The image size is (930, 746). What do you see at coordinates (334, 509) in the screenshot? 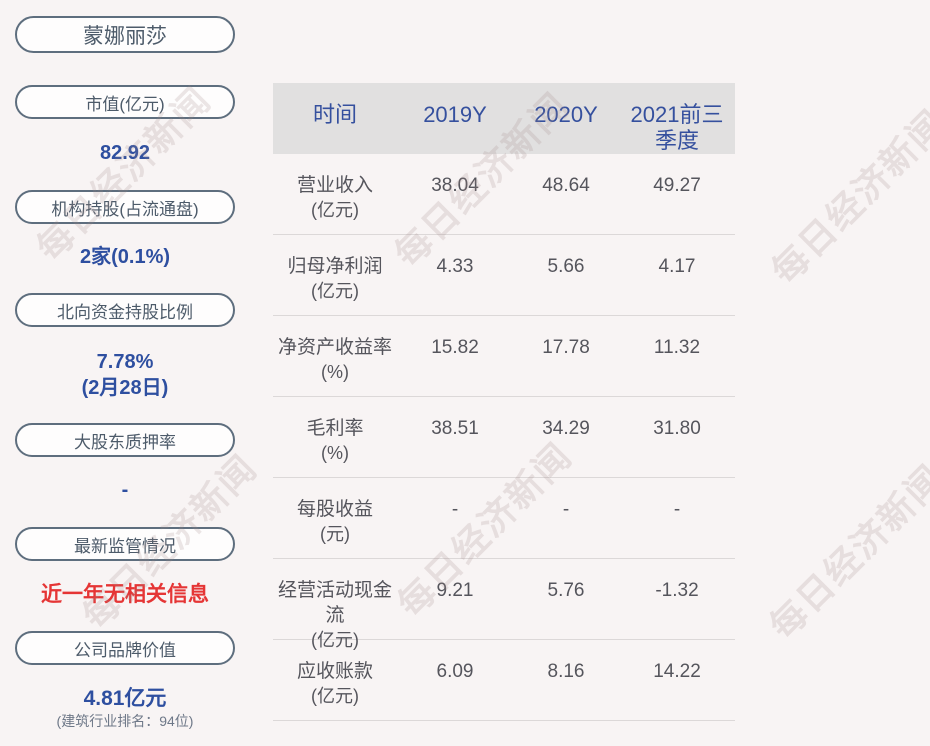
I see `row-label-text: 每股收益` at bounding box center [334, 509].